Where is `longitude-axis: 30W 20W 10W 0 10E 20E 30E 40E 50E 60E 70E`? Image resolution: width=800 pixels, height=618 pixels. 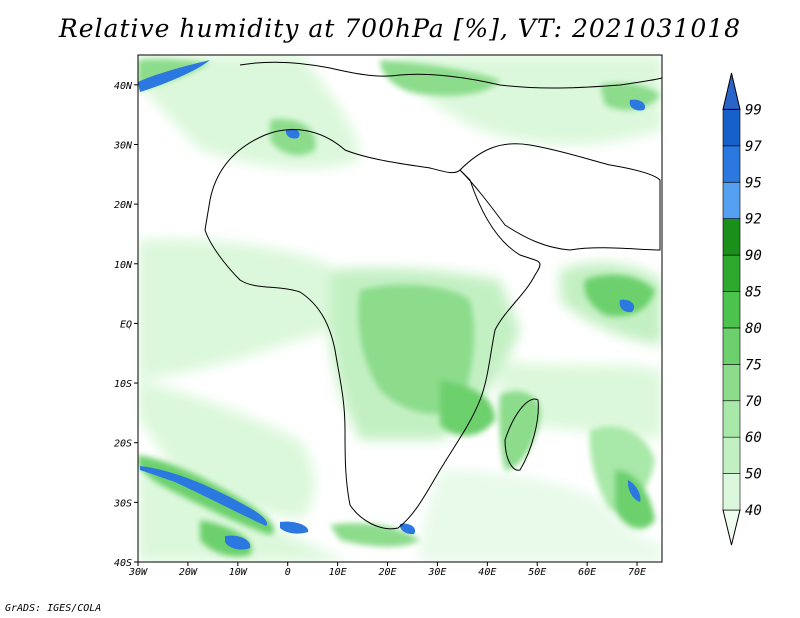 longitude-axis: 30W 20W 10W 0 10E 20E 30E 40E 50E 60E 70E is located at coordinates (387, 570).